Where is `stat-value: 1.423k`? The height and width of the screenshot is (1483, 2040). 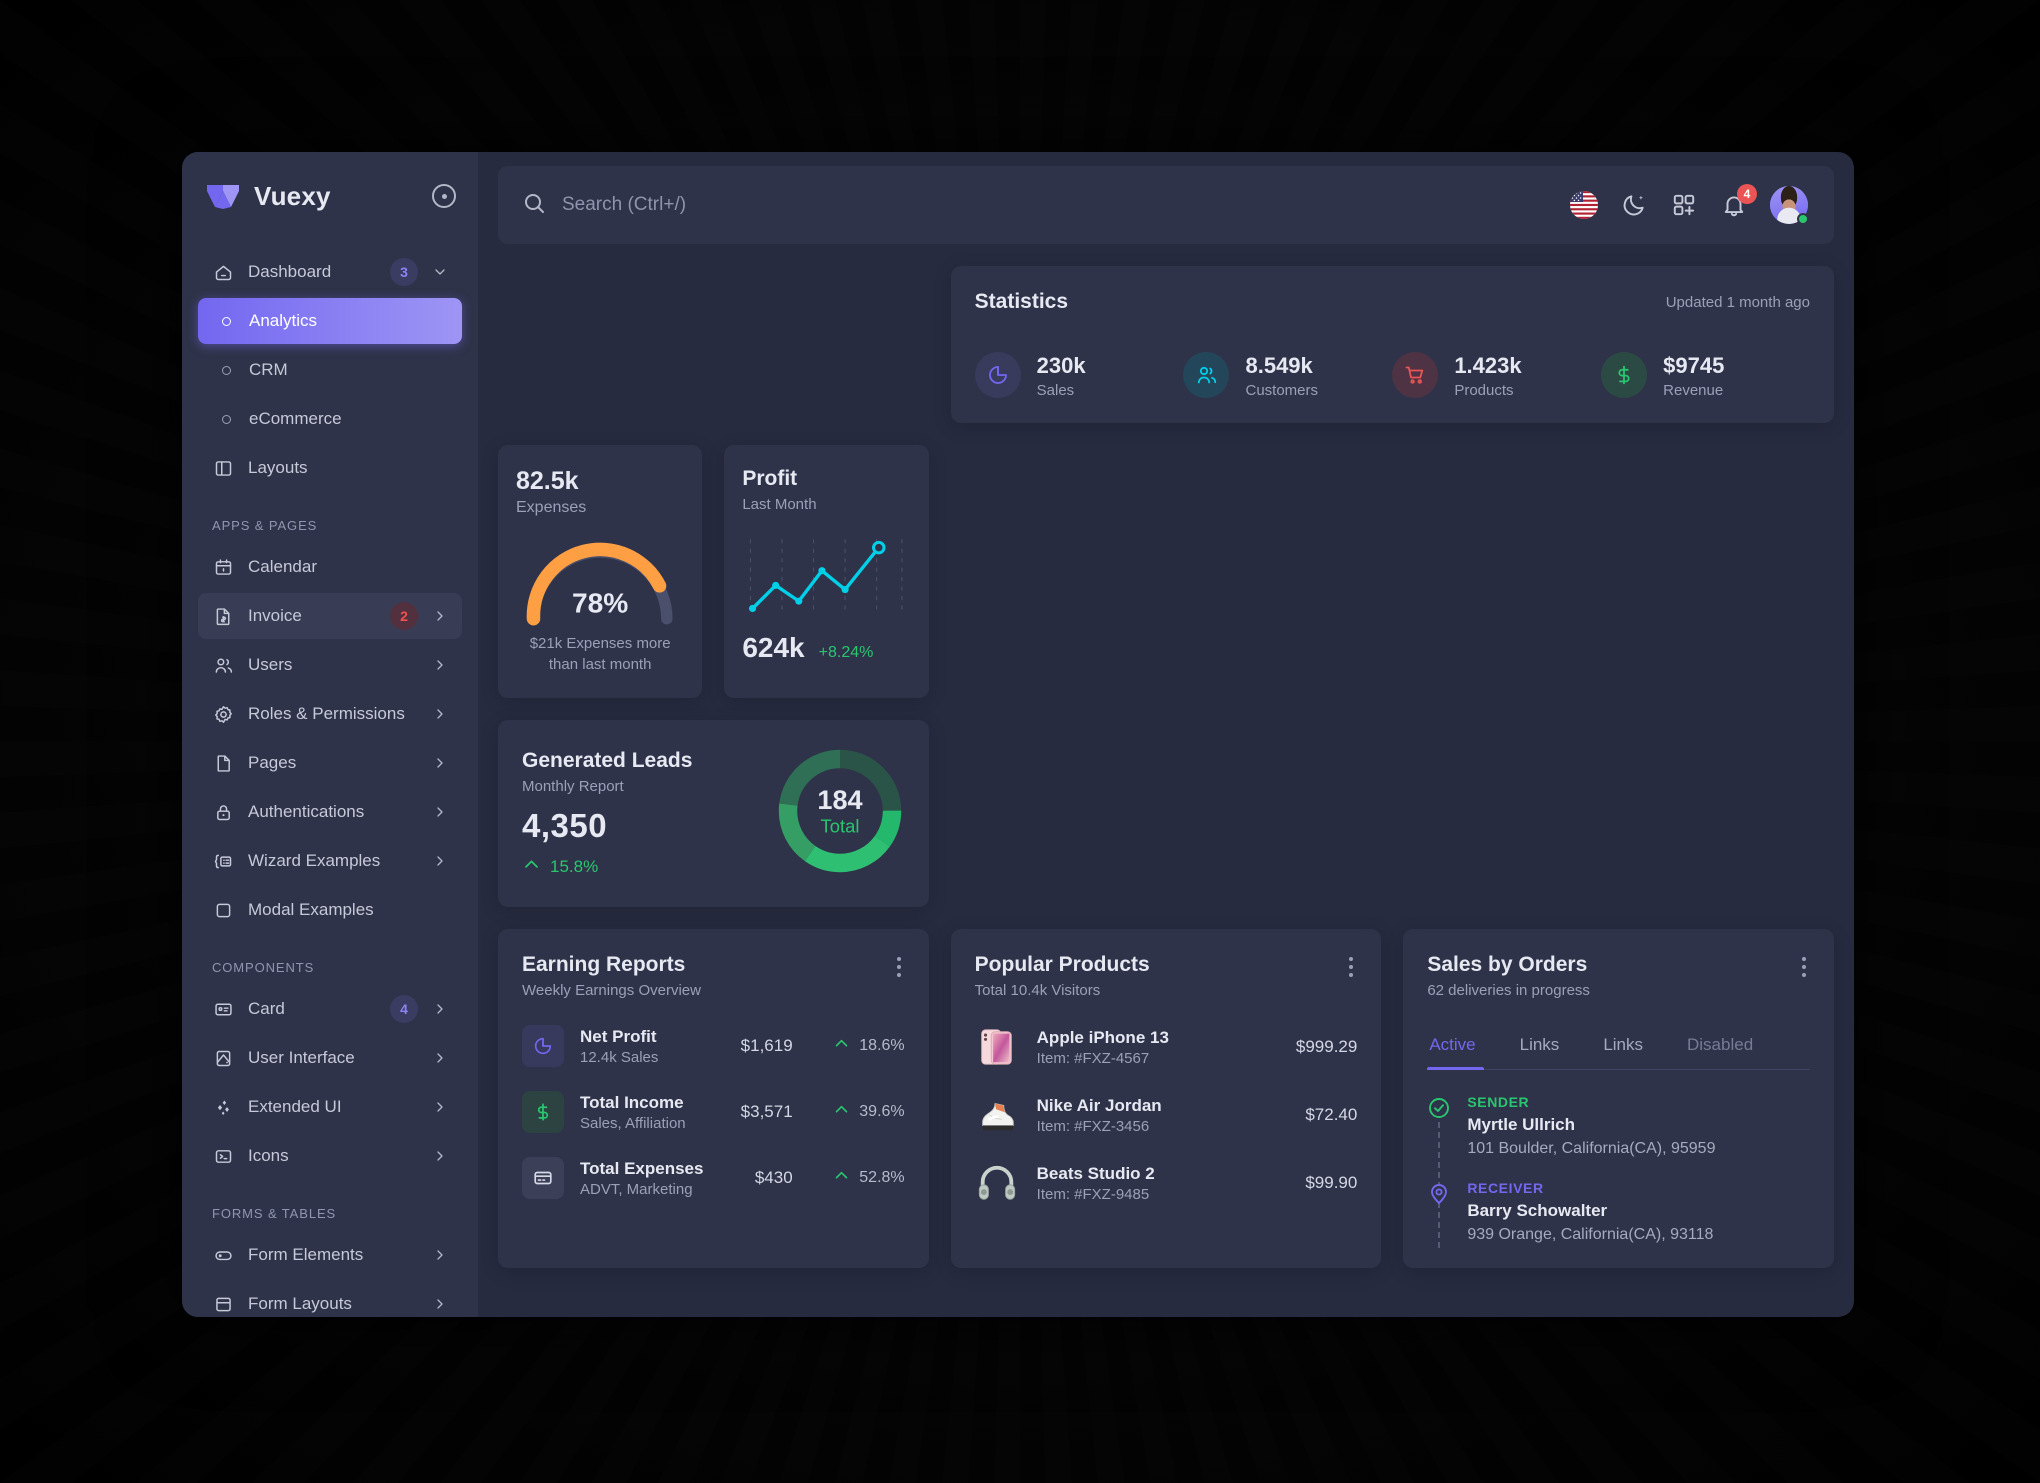
stat-value: 1.423k is located at coordinates (1488, 365).